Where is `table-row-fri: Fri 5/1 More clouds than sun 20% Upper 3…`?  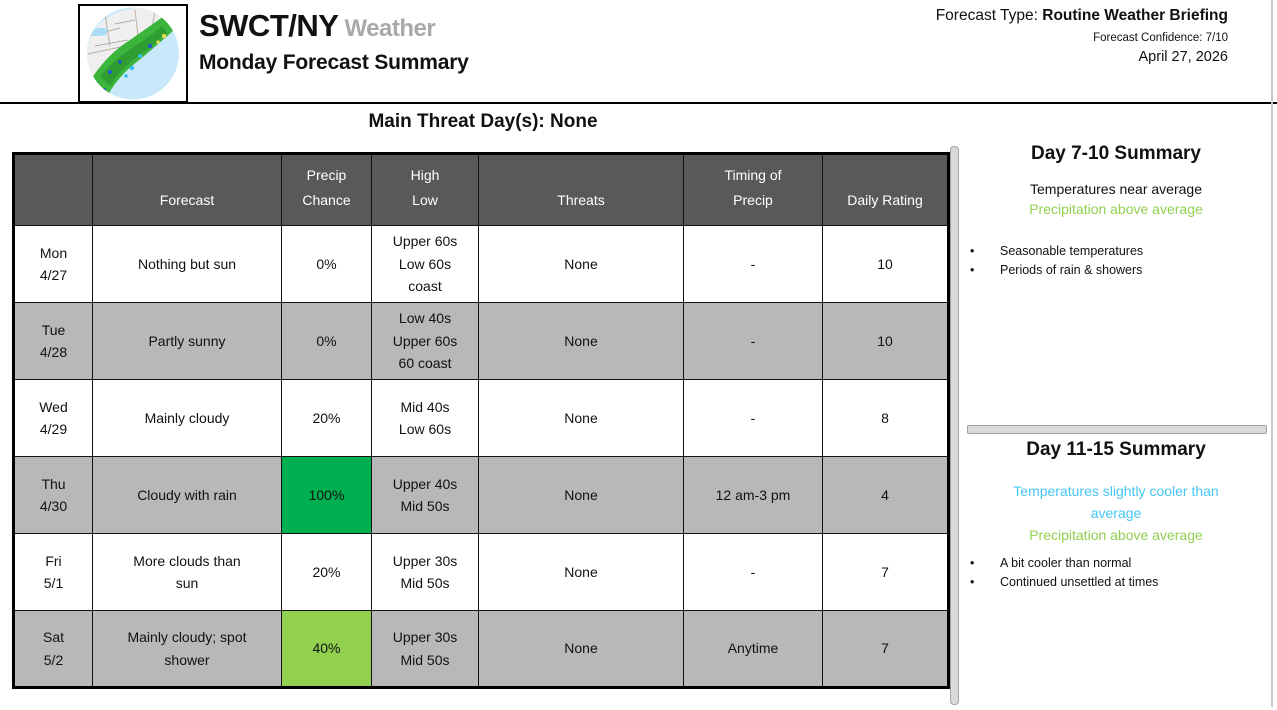 table-row-fri: Fri 5/1 More clouds than sun 20% Upper 3… is located at coordinates (481, 572).